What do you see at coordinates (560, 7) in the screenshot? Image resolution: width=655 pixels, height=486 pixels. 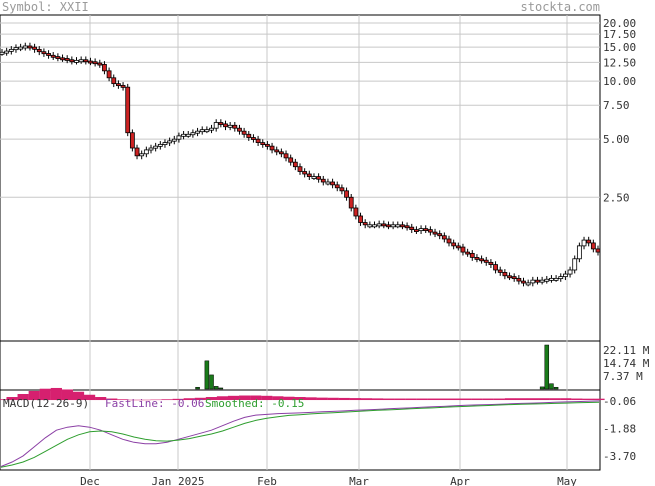 I see `site-name: stockta.com` at bounding box center [560, 7].